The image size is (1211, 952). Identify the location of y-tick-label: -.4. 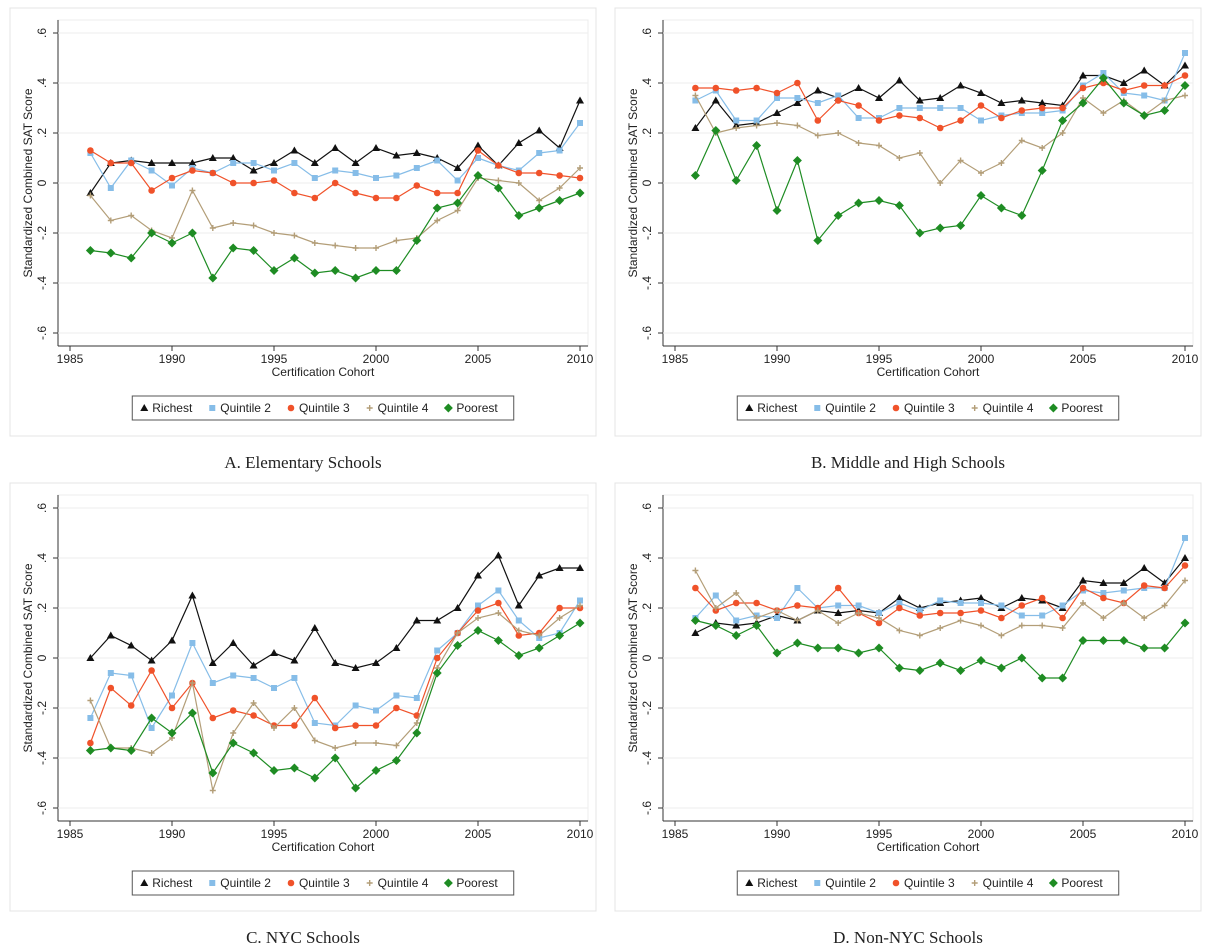
(42, 283).